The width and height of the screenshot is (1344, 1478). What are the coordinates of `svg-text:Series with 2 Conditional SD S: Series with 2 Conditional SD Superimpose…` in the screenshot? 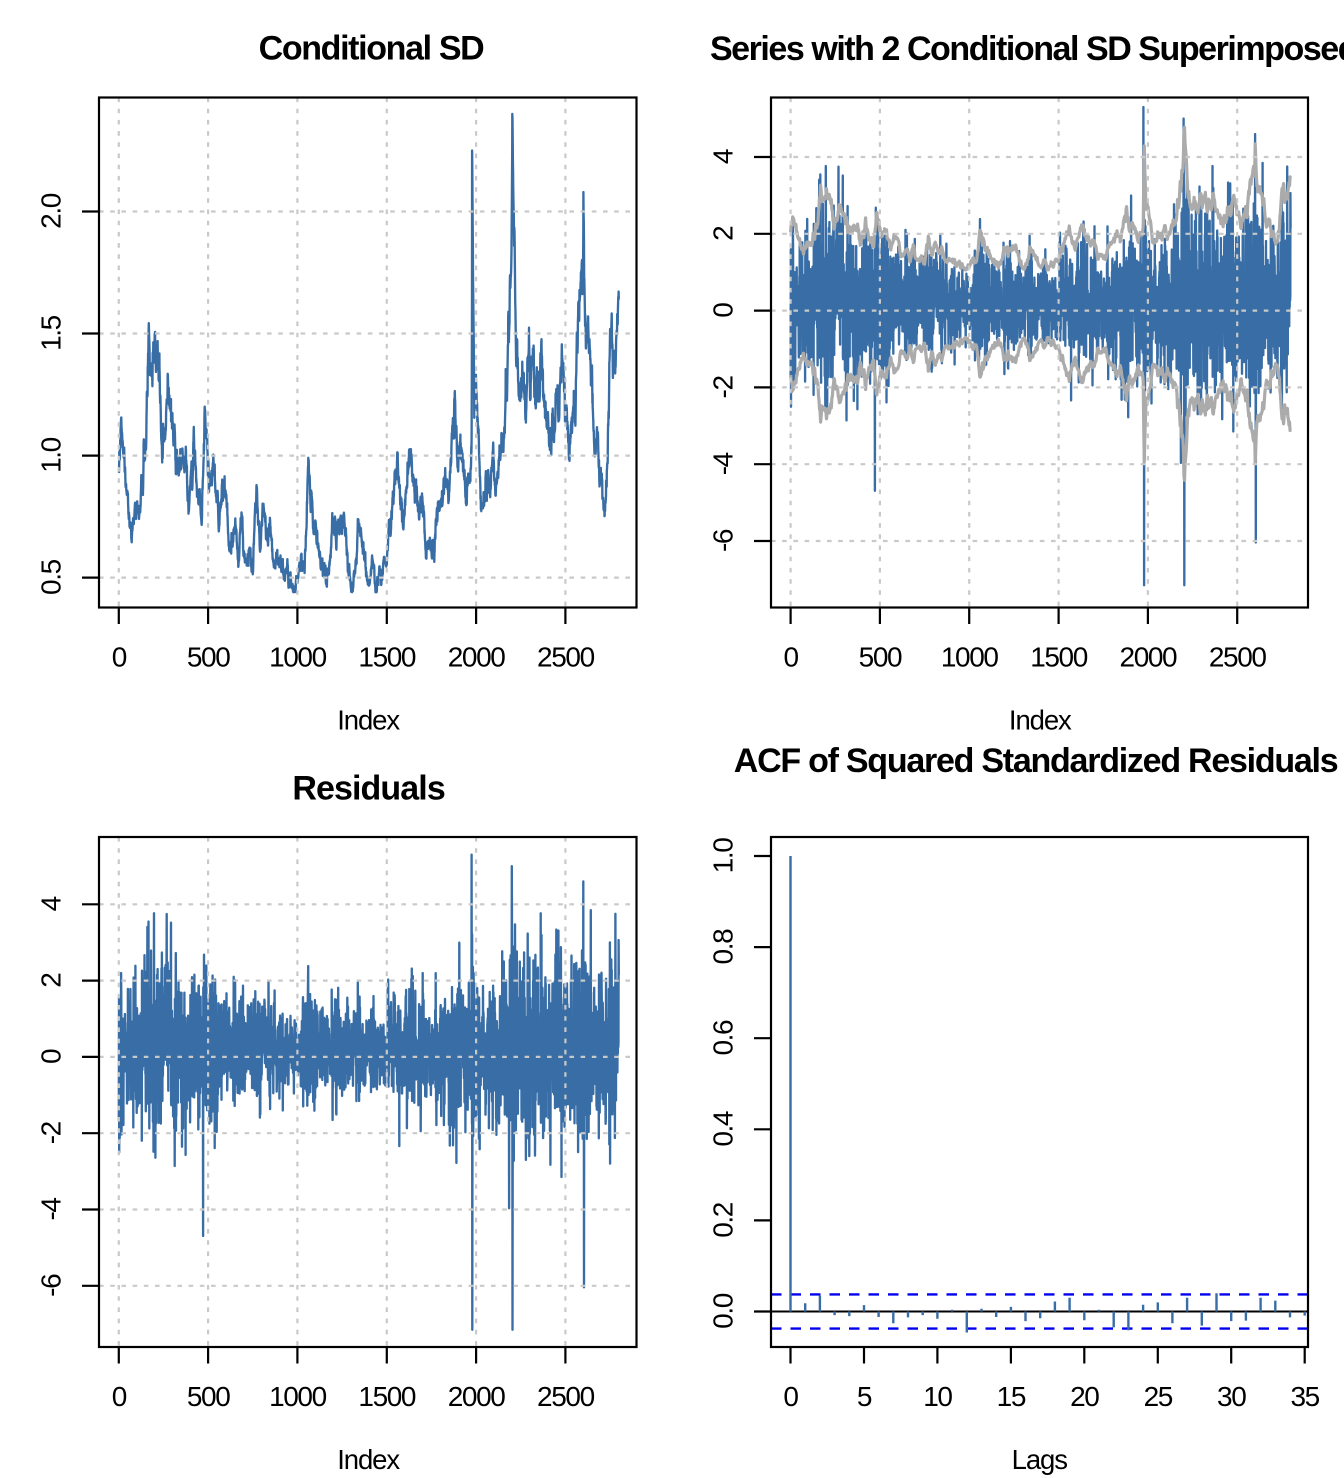 It's located at (1027, 49).